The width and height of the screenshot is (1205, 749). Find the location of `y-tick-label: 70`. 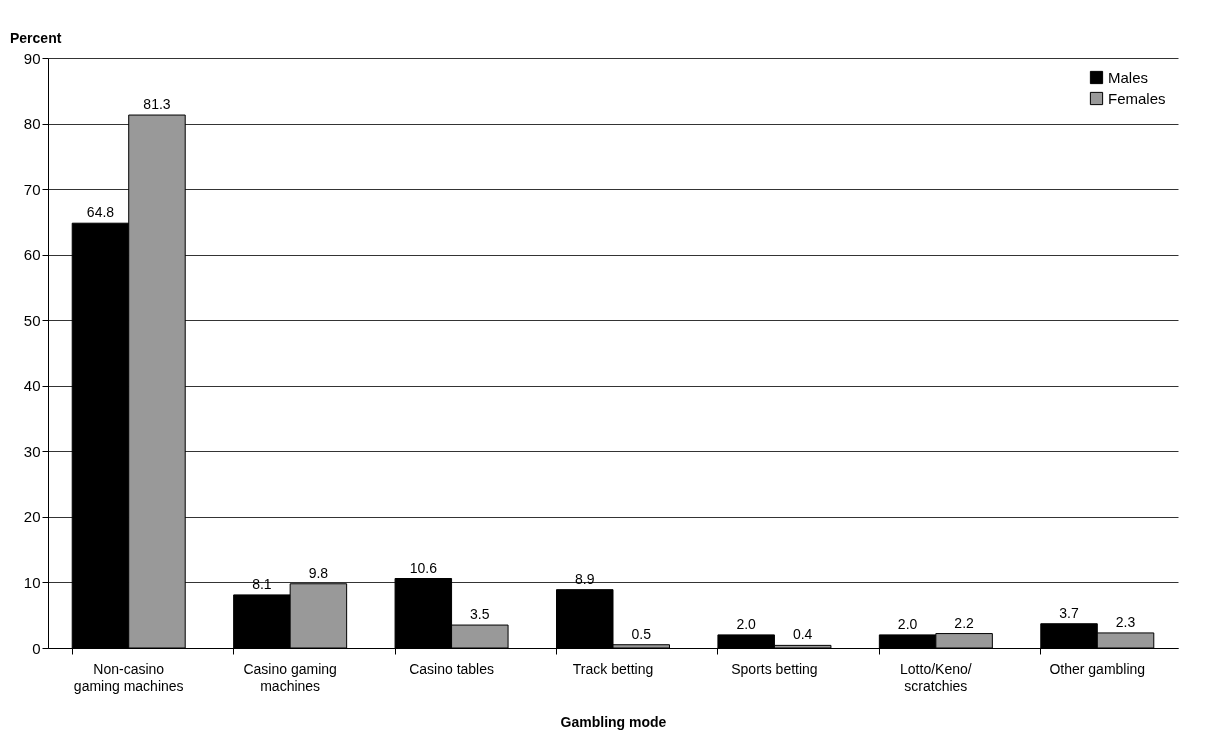

y-tick-label: 70 is located at coordinates (32, 189).